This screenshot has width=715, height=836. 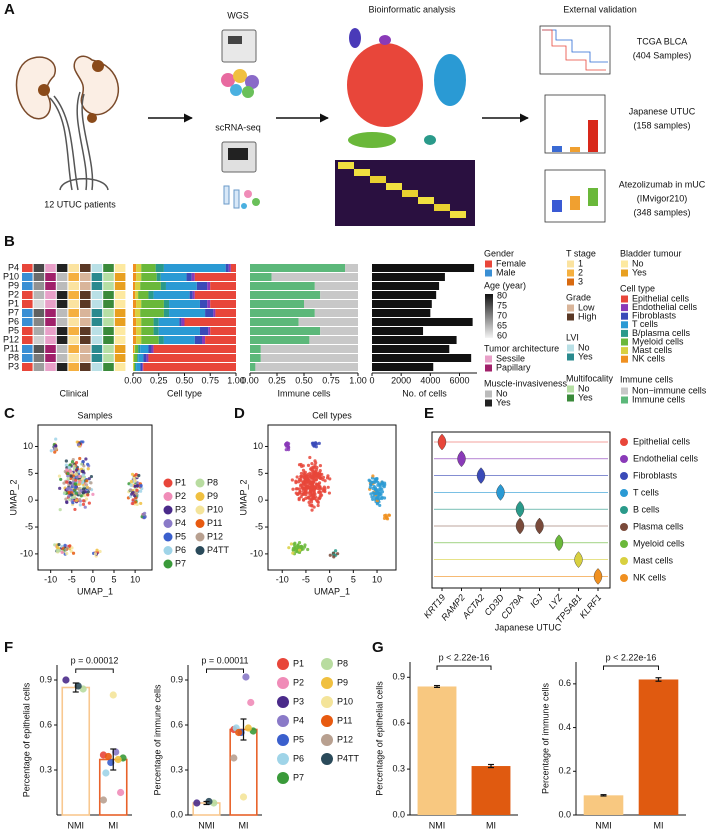 I want to click on legend-label: P9, so click(x=342, y=682).